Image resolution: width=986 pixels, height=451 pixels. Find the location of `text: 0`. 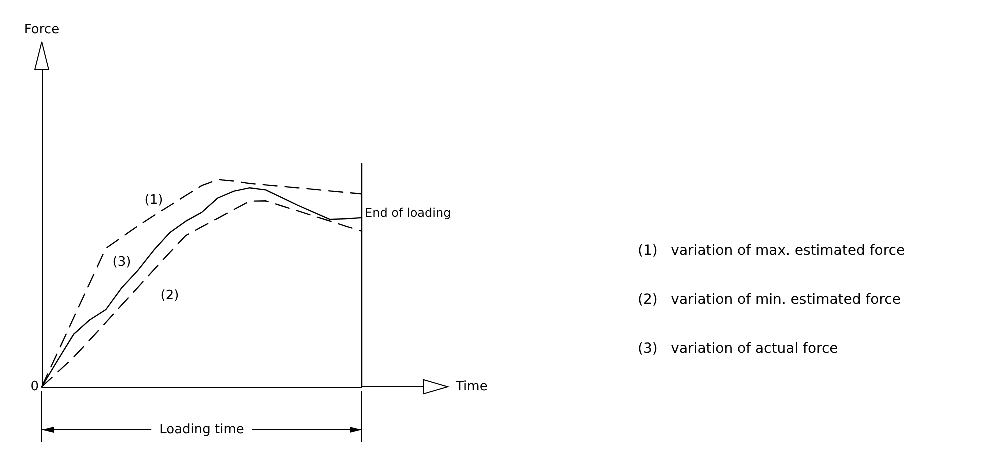

text: 0 is located at coordinates (34, 387).